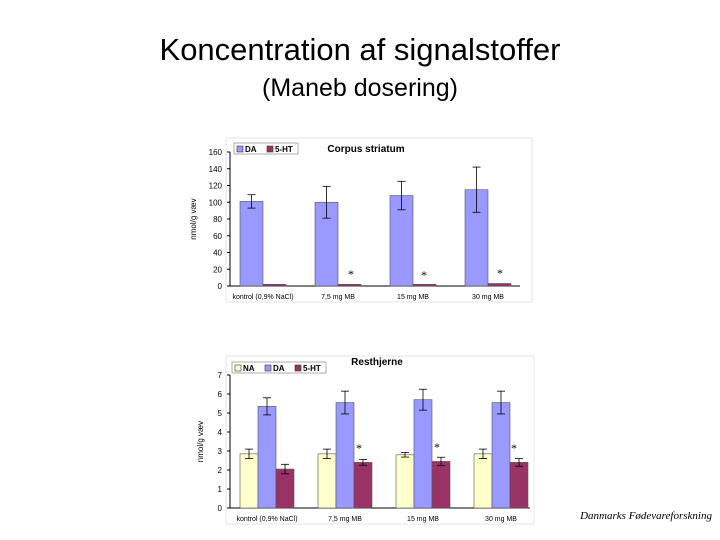 The width and height of the screenshot is (720, 540). What do you see at coordinates (220, 451) in the screenshot?
I see `y-tick-label: 3` at bounding box center [220, 451].